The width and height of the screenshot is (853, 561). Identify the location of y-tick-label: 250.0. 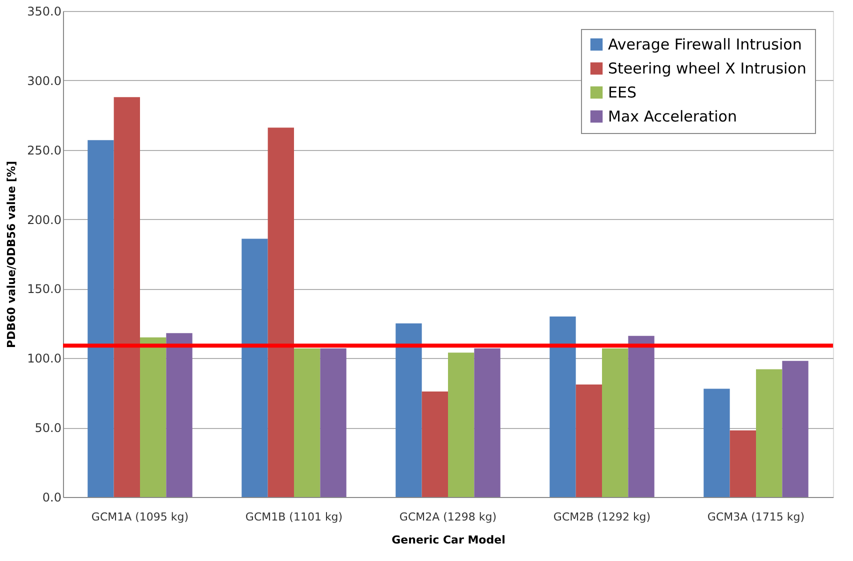
(44, 150).